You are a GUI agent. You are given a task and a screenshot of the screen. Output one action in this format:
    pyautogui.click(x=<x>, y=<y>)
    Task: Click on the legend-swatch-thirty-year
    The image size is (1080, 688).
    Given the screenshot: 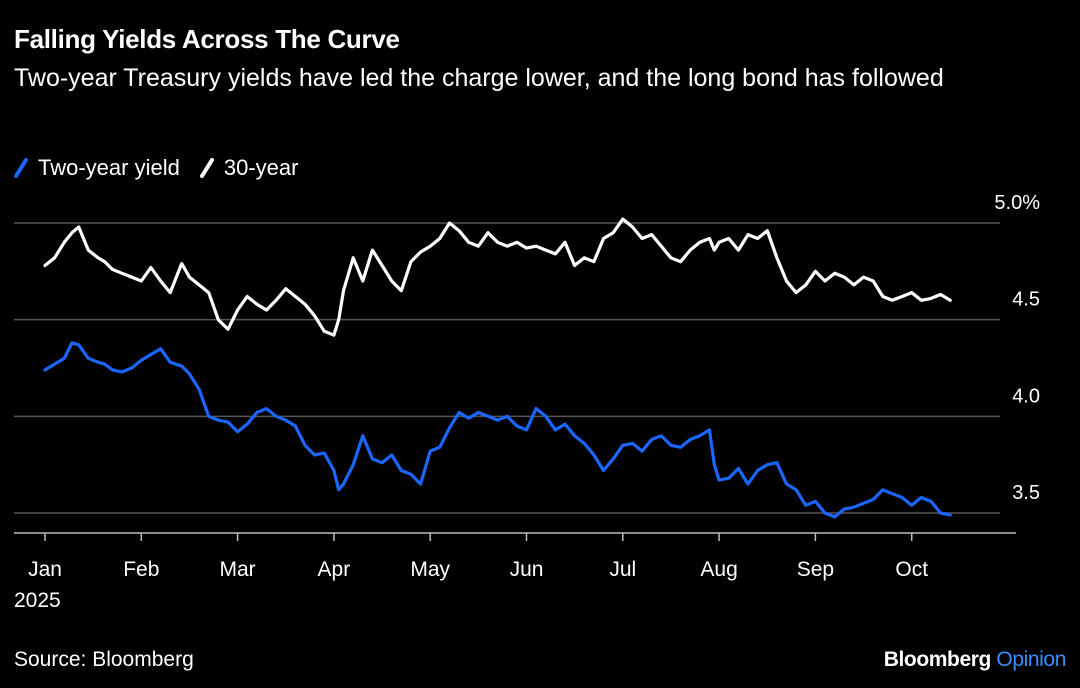 What is the action you would take?
    pyautogui.click(x=206, y=168)
    